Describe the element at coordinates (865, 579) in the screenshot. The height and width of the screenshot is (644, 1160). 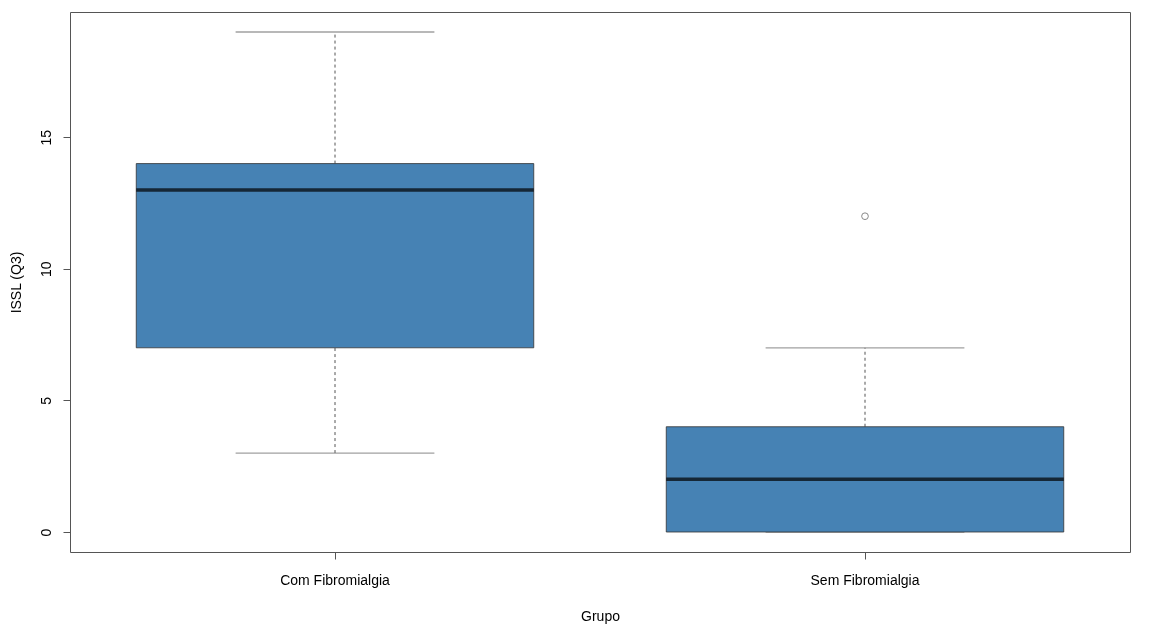
I see `x-tick-label: Sem Fibromialgia` at that location.